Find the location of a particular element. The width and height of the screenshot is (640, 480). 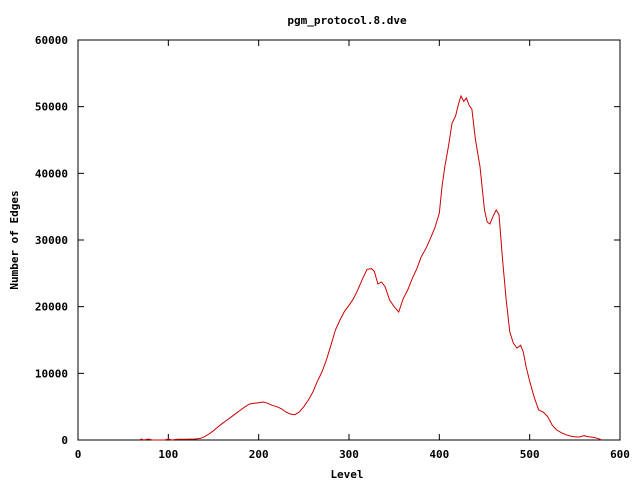

x-tick-label: 100 is located at coordinates (168, 454).